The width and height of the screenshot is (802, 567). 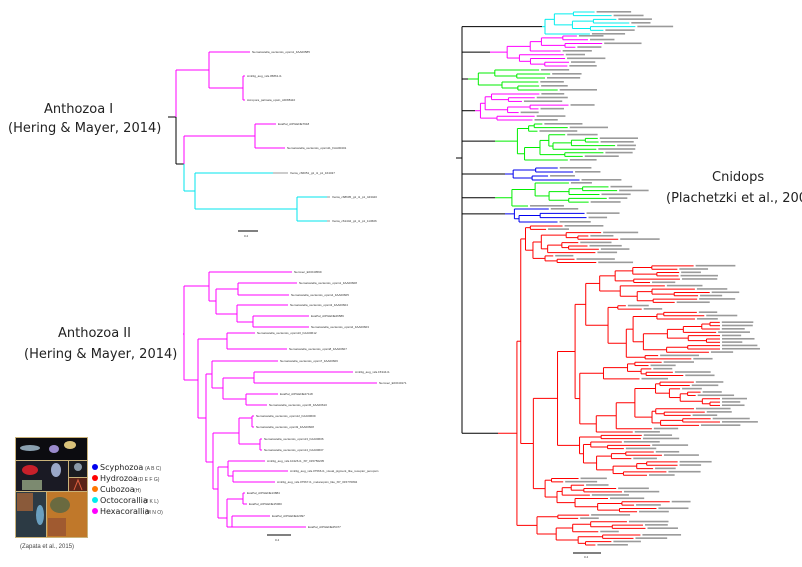 What do you see at coordinates (119, 478) in the screenshot?
I see `legend-label: Hydrozoa` at bounding box center [119, 478].